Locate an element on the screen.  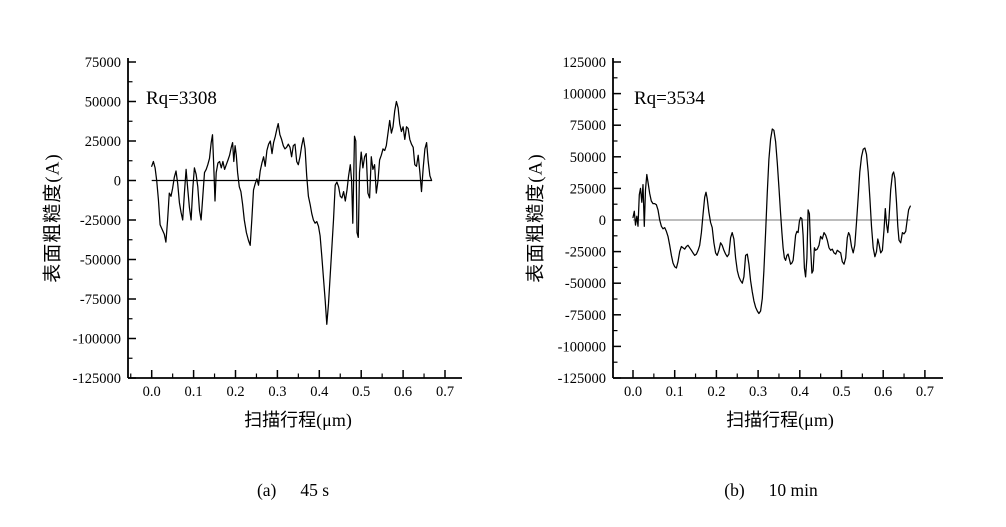
x-tick-label-a: 0.1 is located at coordinates (194, 392).